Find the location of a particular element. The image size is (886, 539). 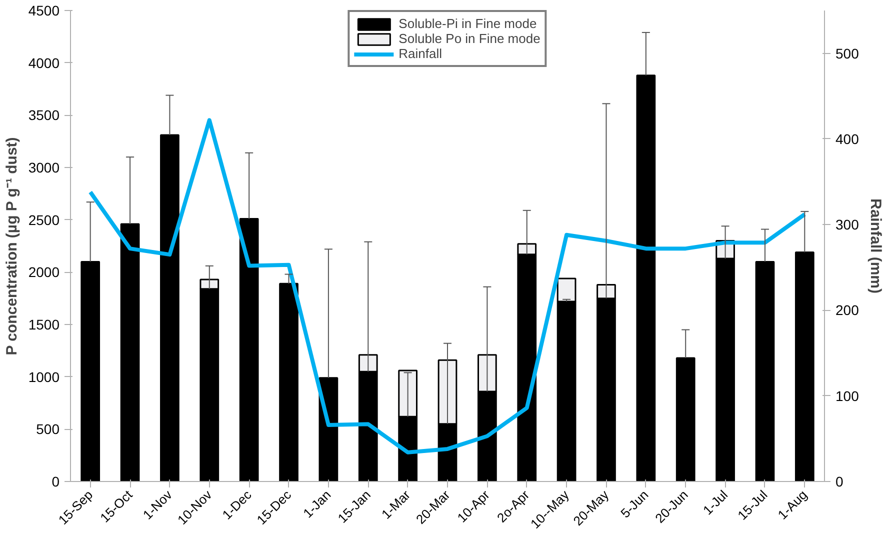

y2-tick-label: 400 is located at coordinates (848, 138).